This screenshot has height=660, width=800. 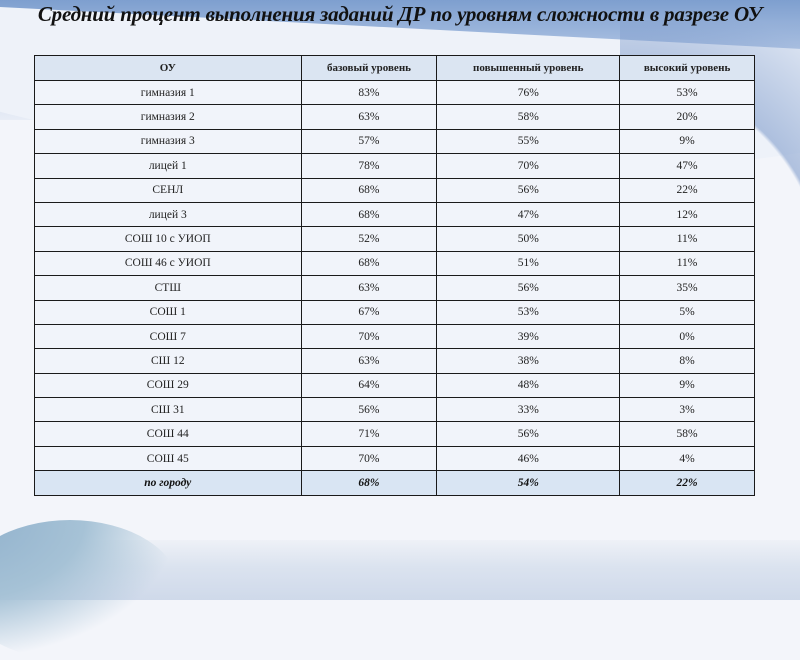 I want to click on basic-level-value: 64%, so click(x=369, y=385).